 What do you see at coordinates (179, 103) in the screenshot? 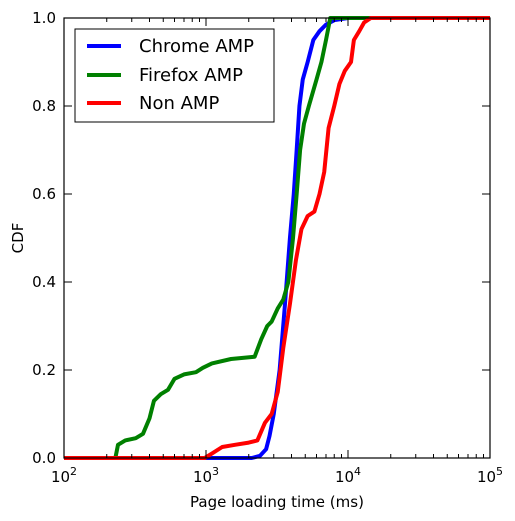
I see `legend-label-non-amp: Non AMP` at bounding box center [179, 103].